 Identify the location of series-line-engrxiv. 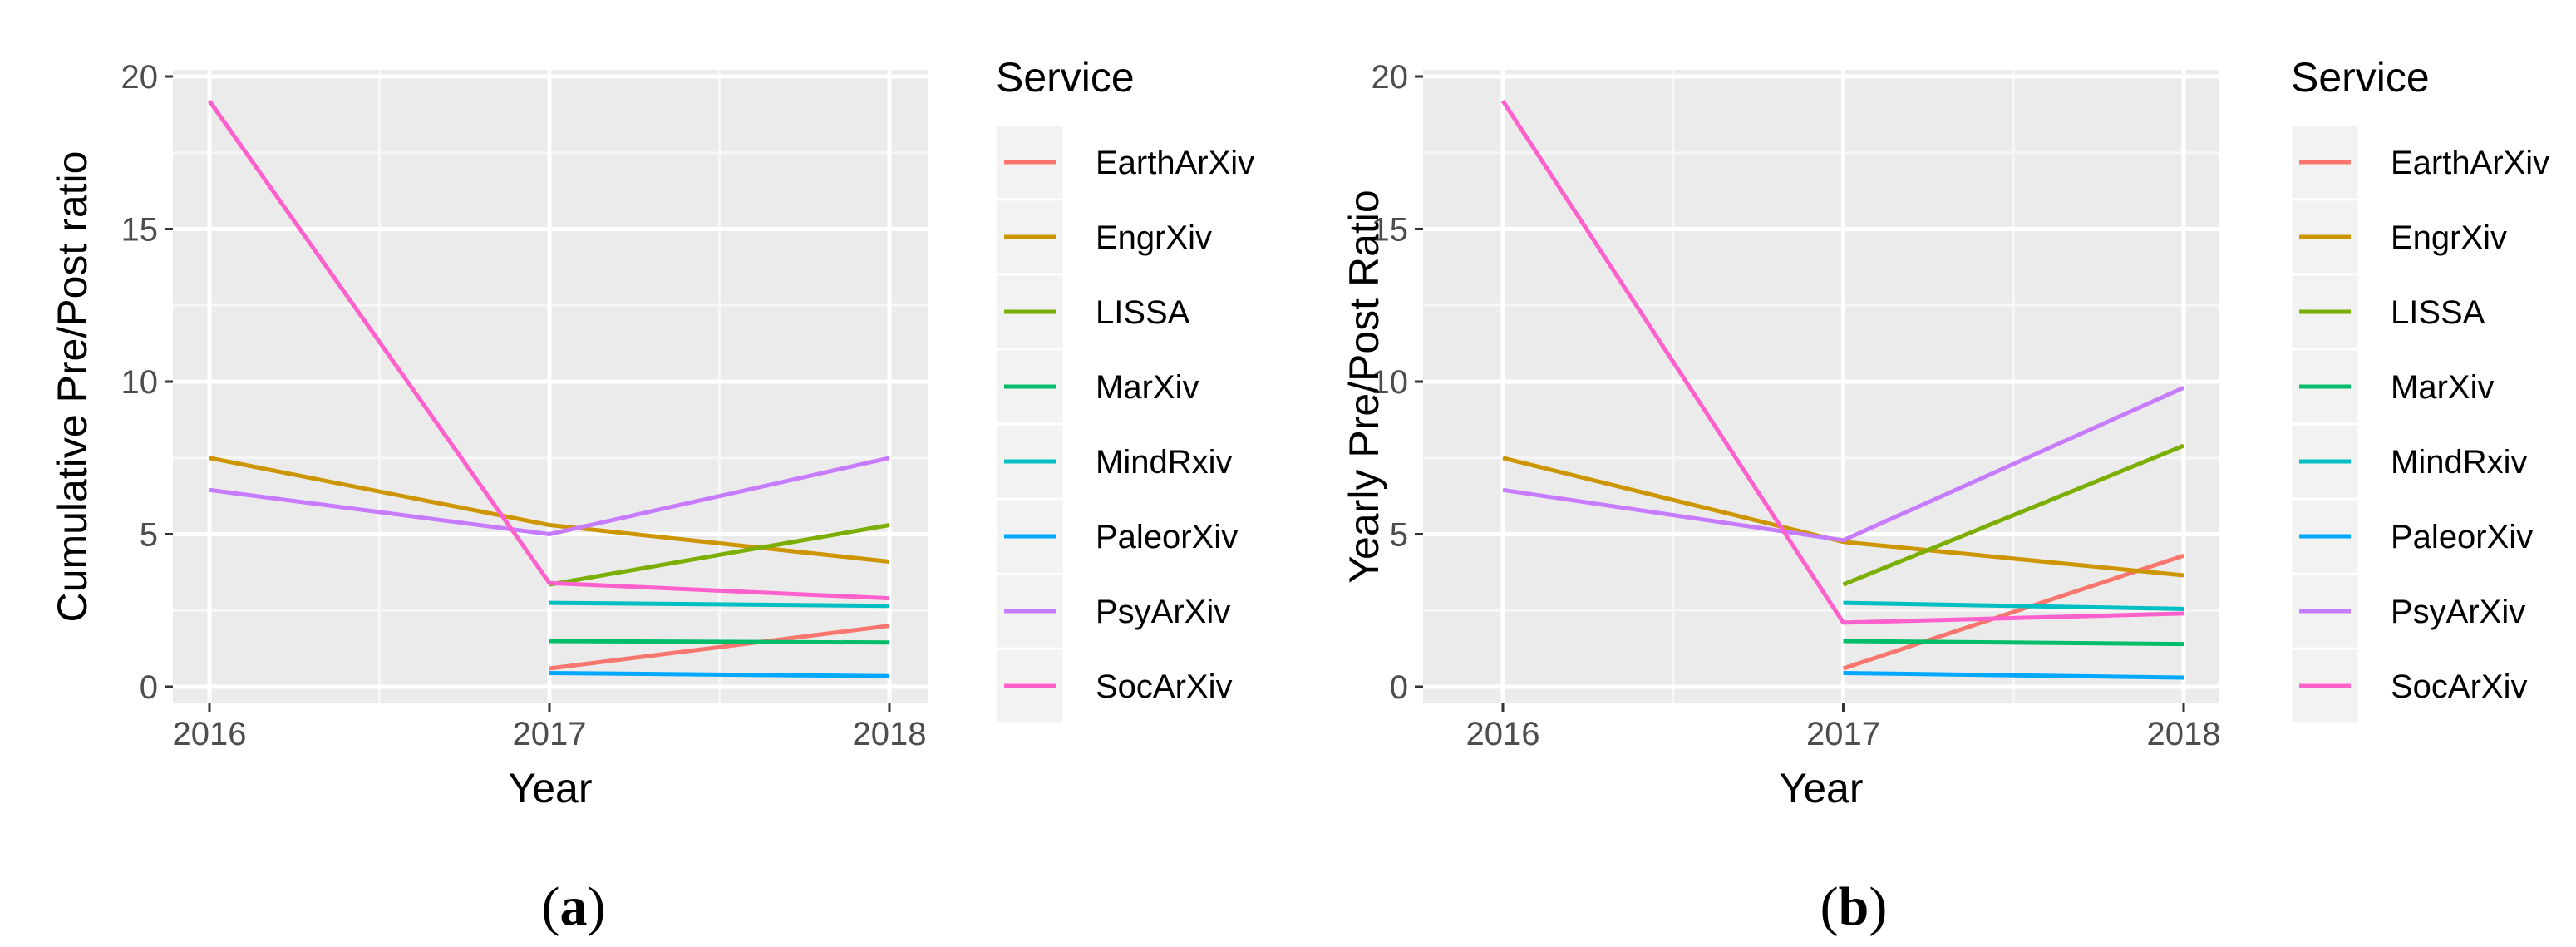
(549, 510).